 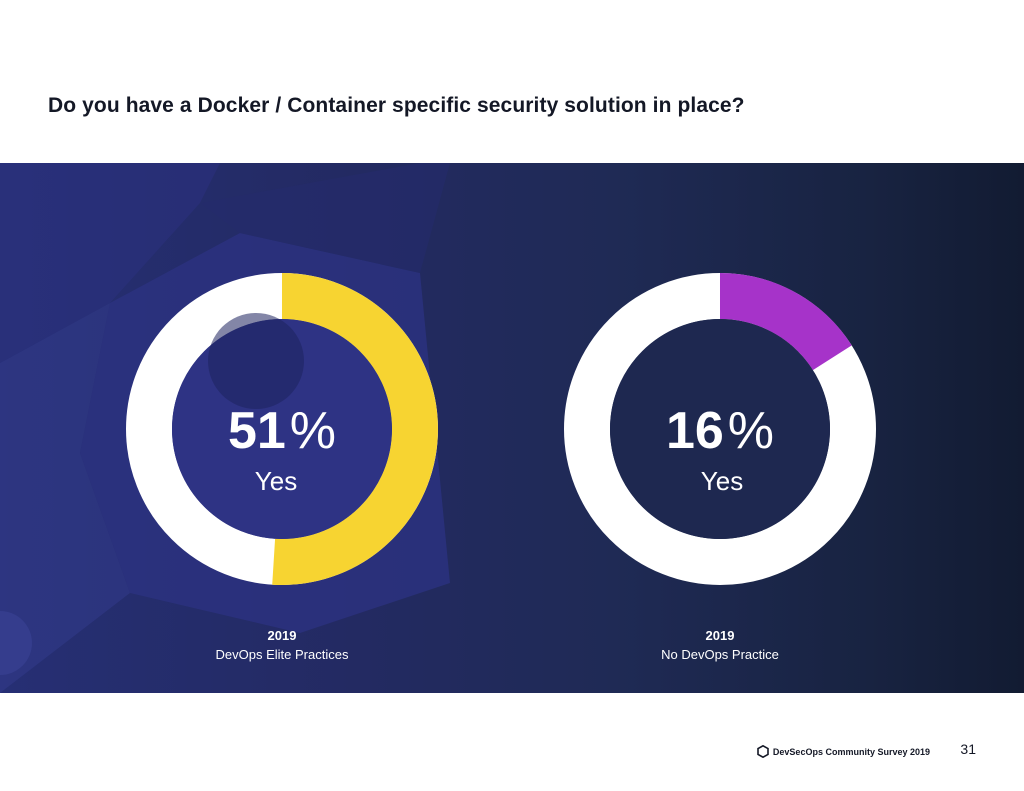 What do you see at coordinates (110, 263) in the screenshot?
I see `deco-shape-top` at bounding box center [110, 263].